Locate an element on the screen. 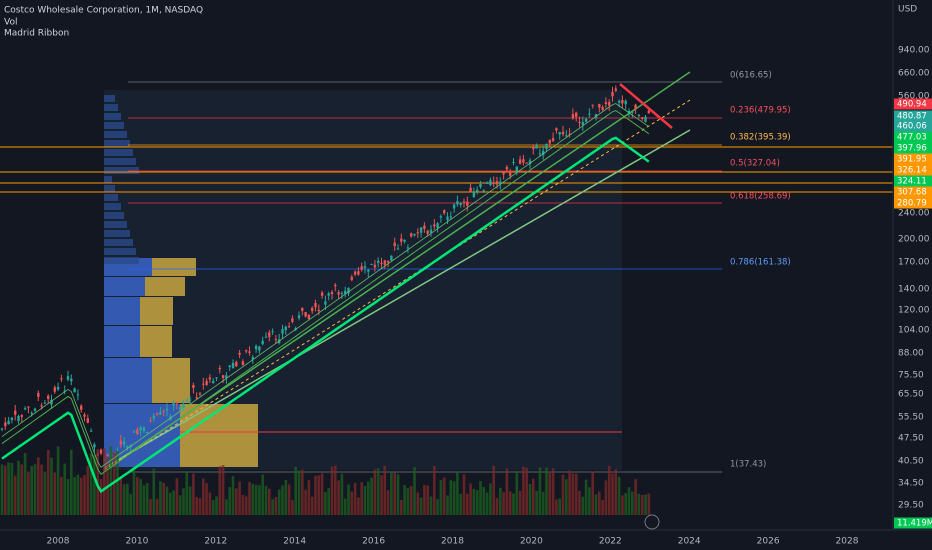  price-label: 120.00 is located at coordinates (914, 311).